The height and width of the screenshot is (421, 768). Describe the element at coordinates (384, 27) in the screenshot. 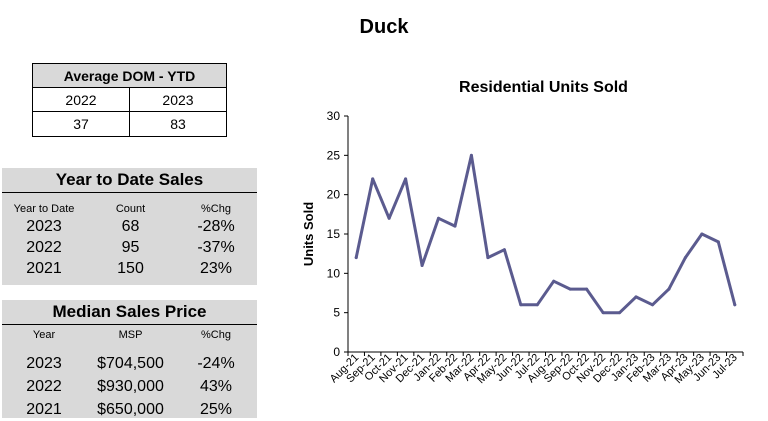

I see `page-title: Duck` at that location.